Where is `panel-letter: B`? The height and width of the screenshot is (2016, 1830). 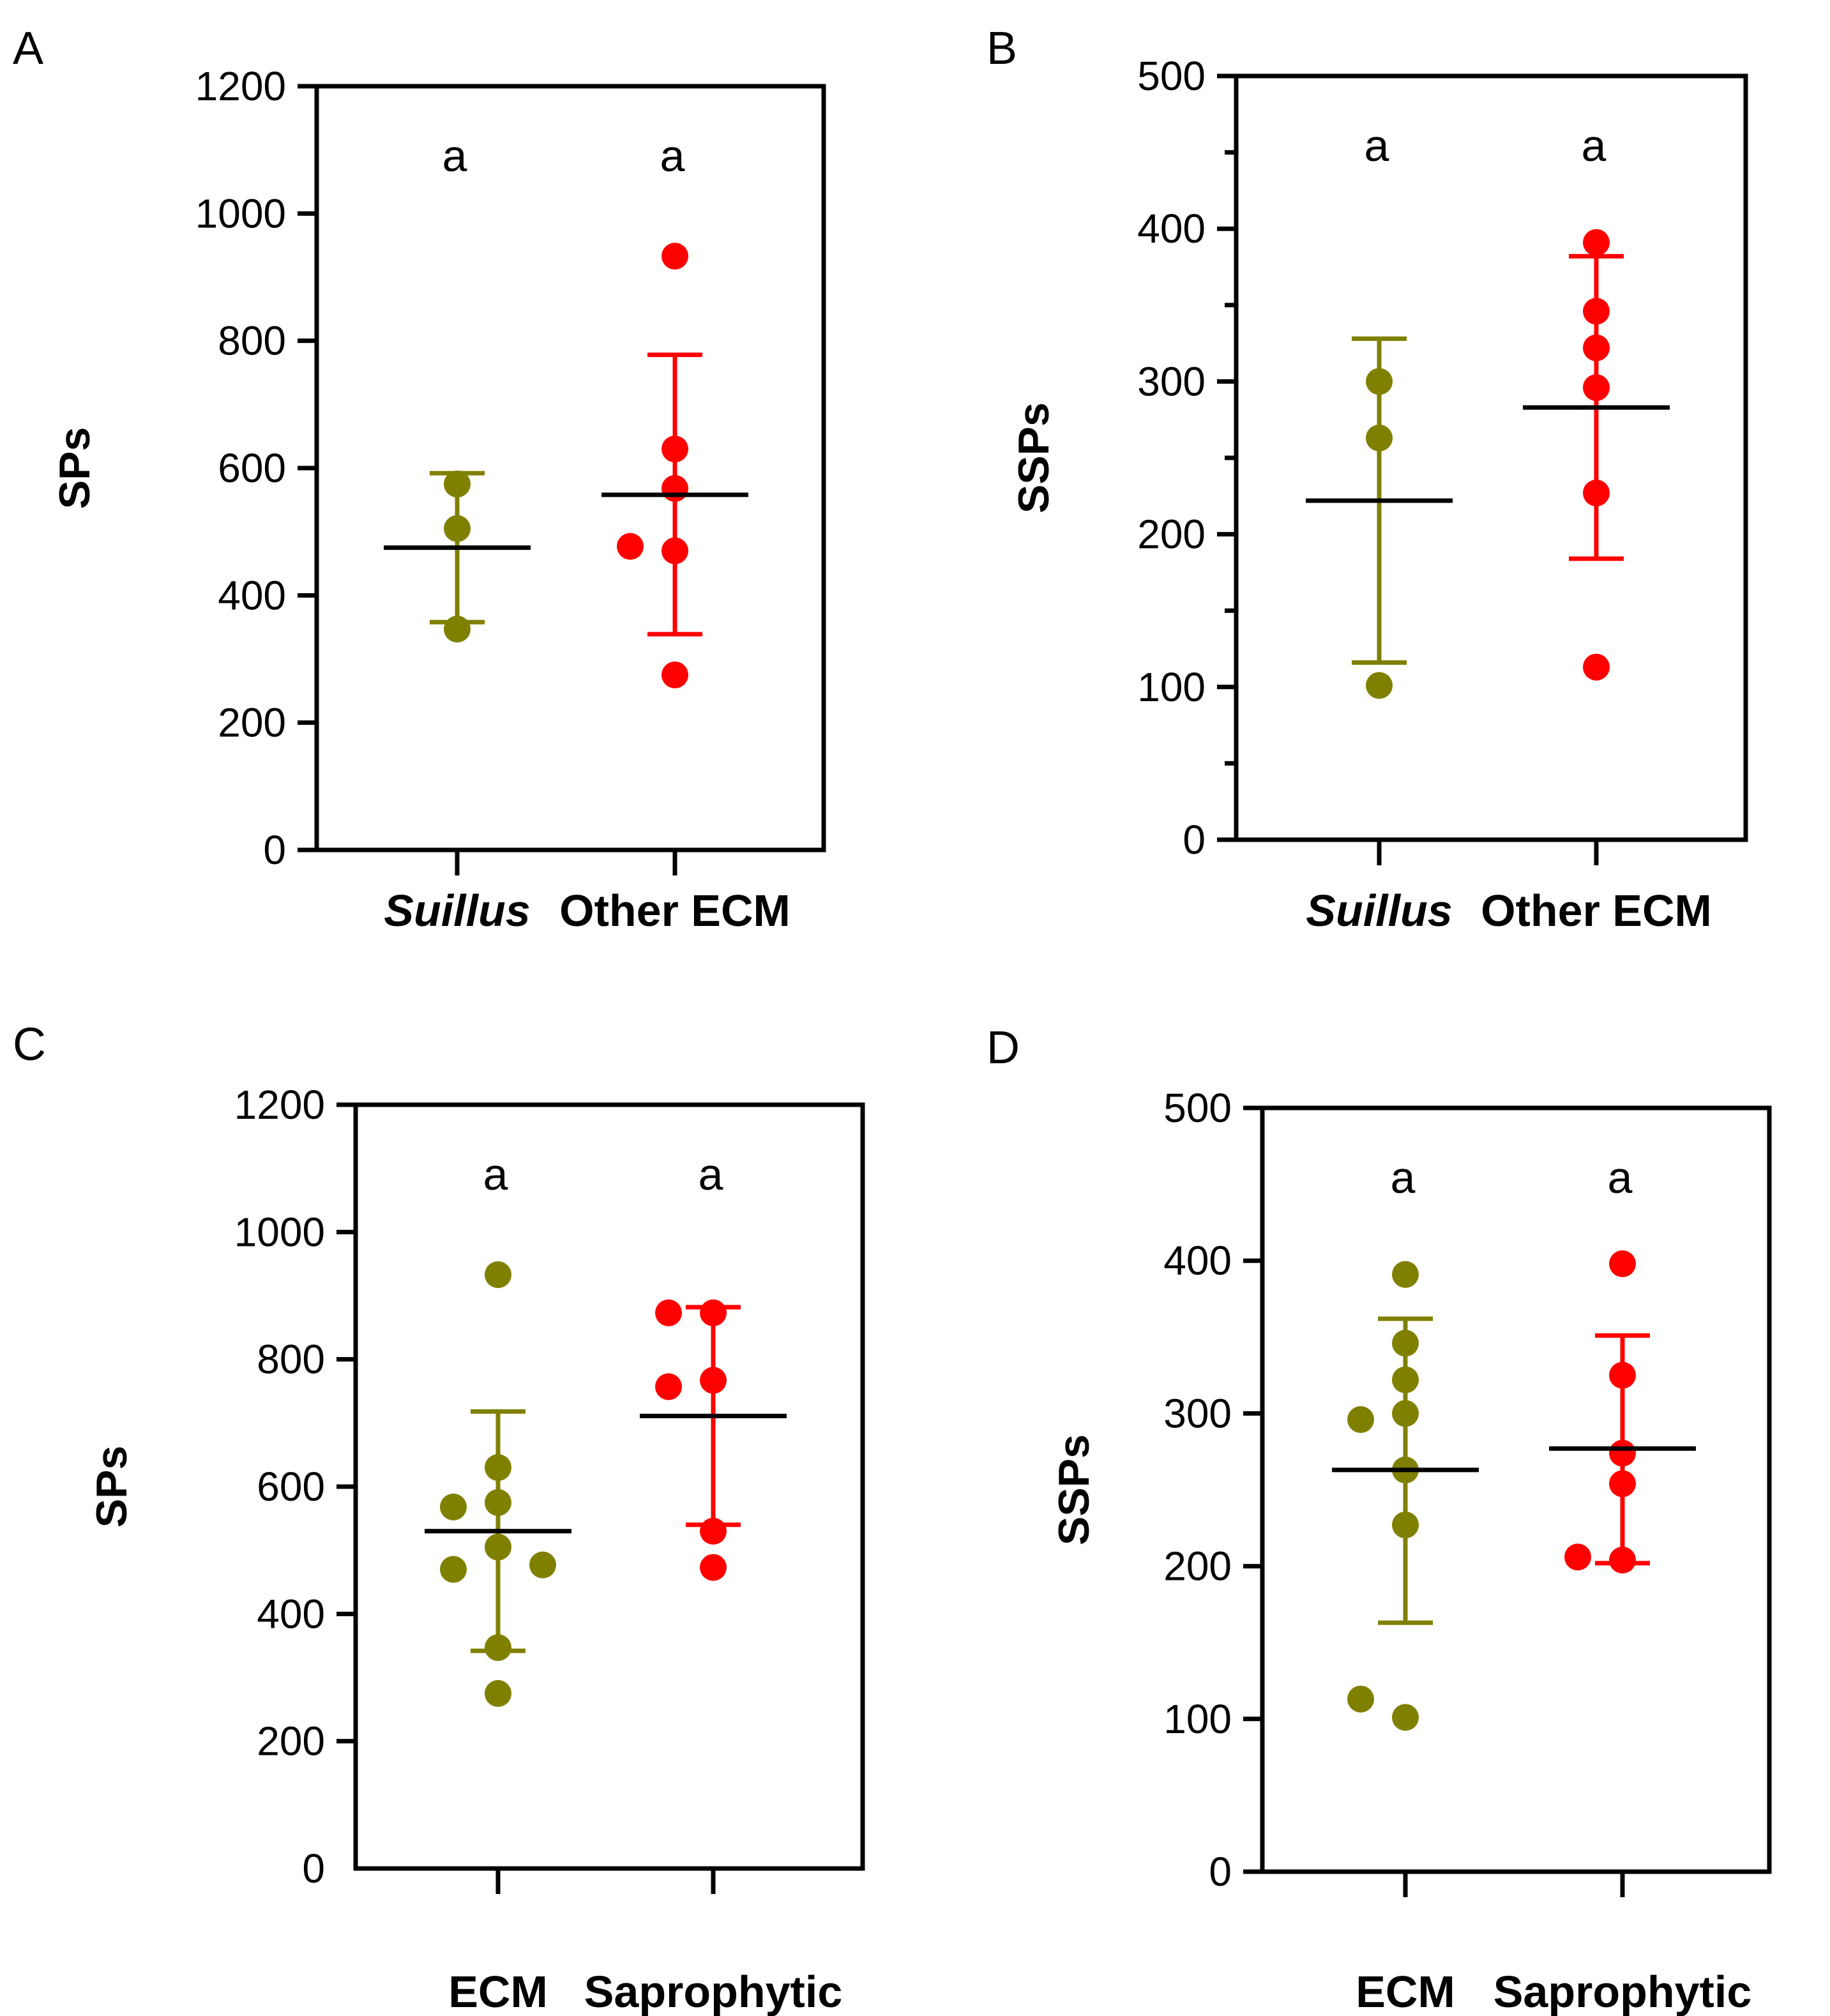 panel-letter: B is located at coordinates (1002, 48).